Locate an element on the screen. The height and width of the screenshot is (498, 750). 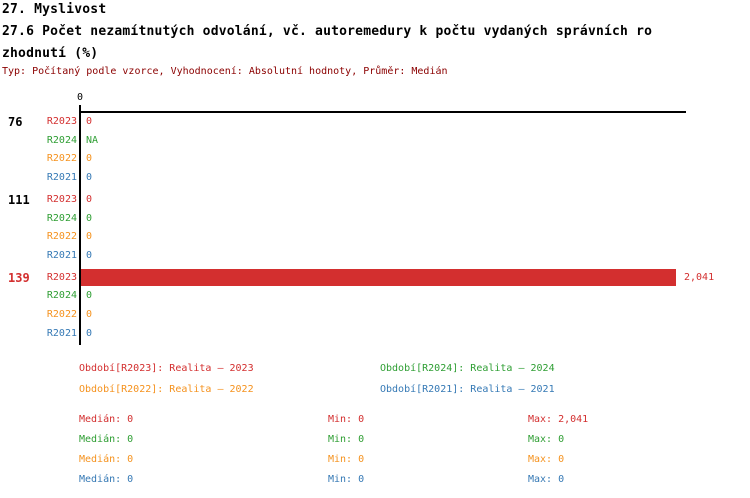
group-label: 139 is located at coordinates (19, 277).